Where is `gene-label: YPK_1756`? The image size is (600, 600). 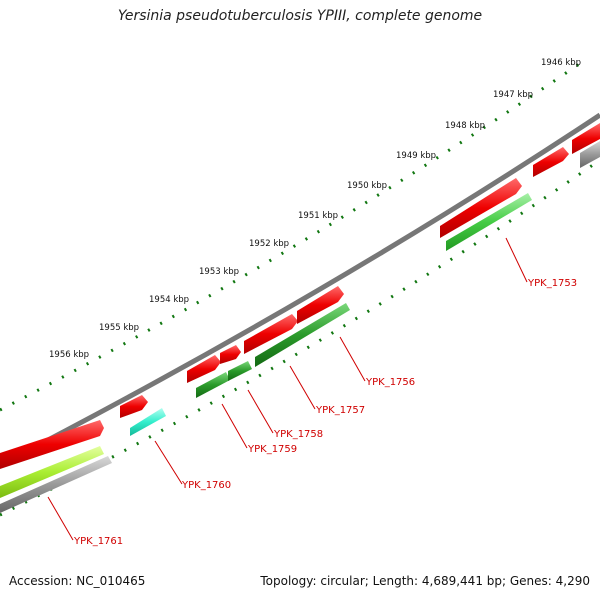 gene-label: YPK_1756 is located at coordinates (390, 382).